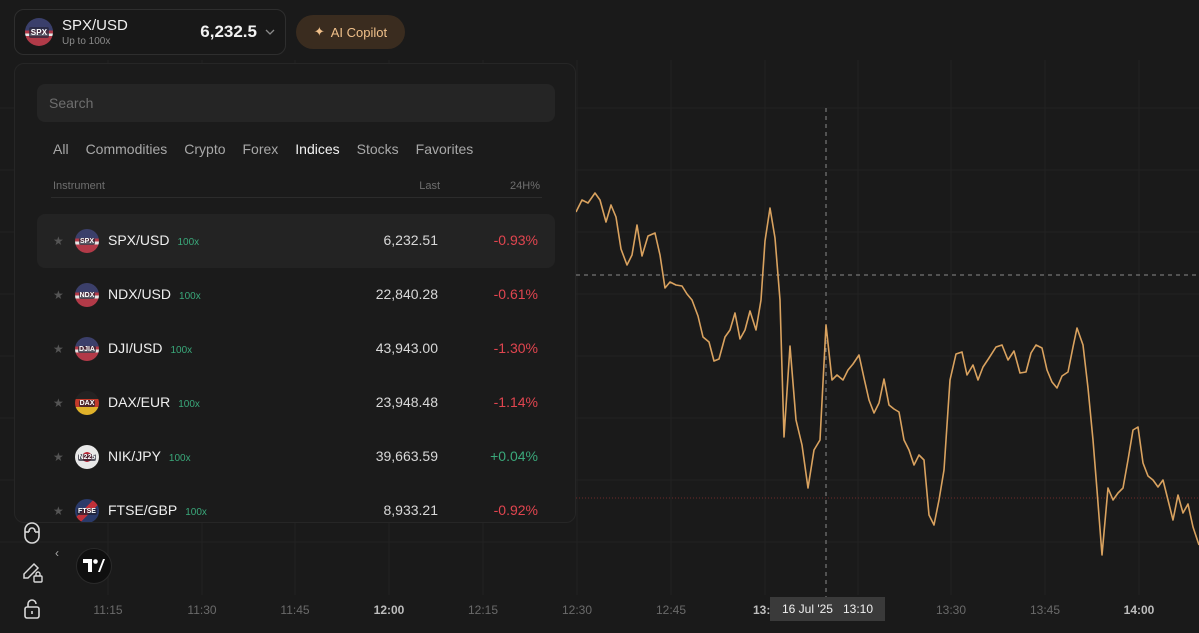  Describe the element at coordinates (827, 609) in the screenshot. I see `crosshair-time-label: 16 Jul '25 13:10` at that location.